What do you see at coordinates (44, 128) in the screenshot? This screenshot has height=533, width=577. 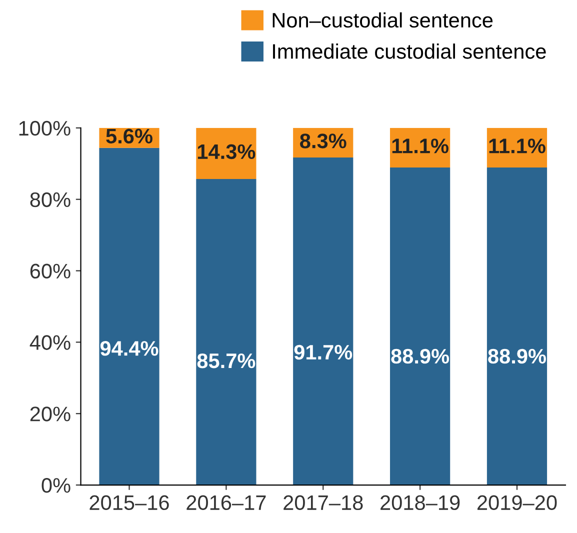 I see `y-tick-label: 100%` at bounding box center [44, 128].